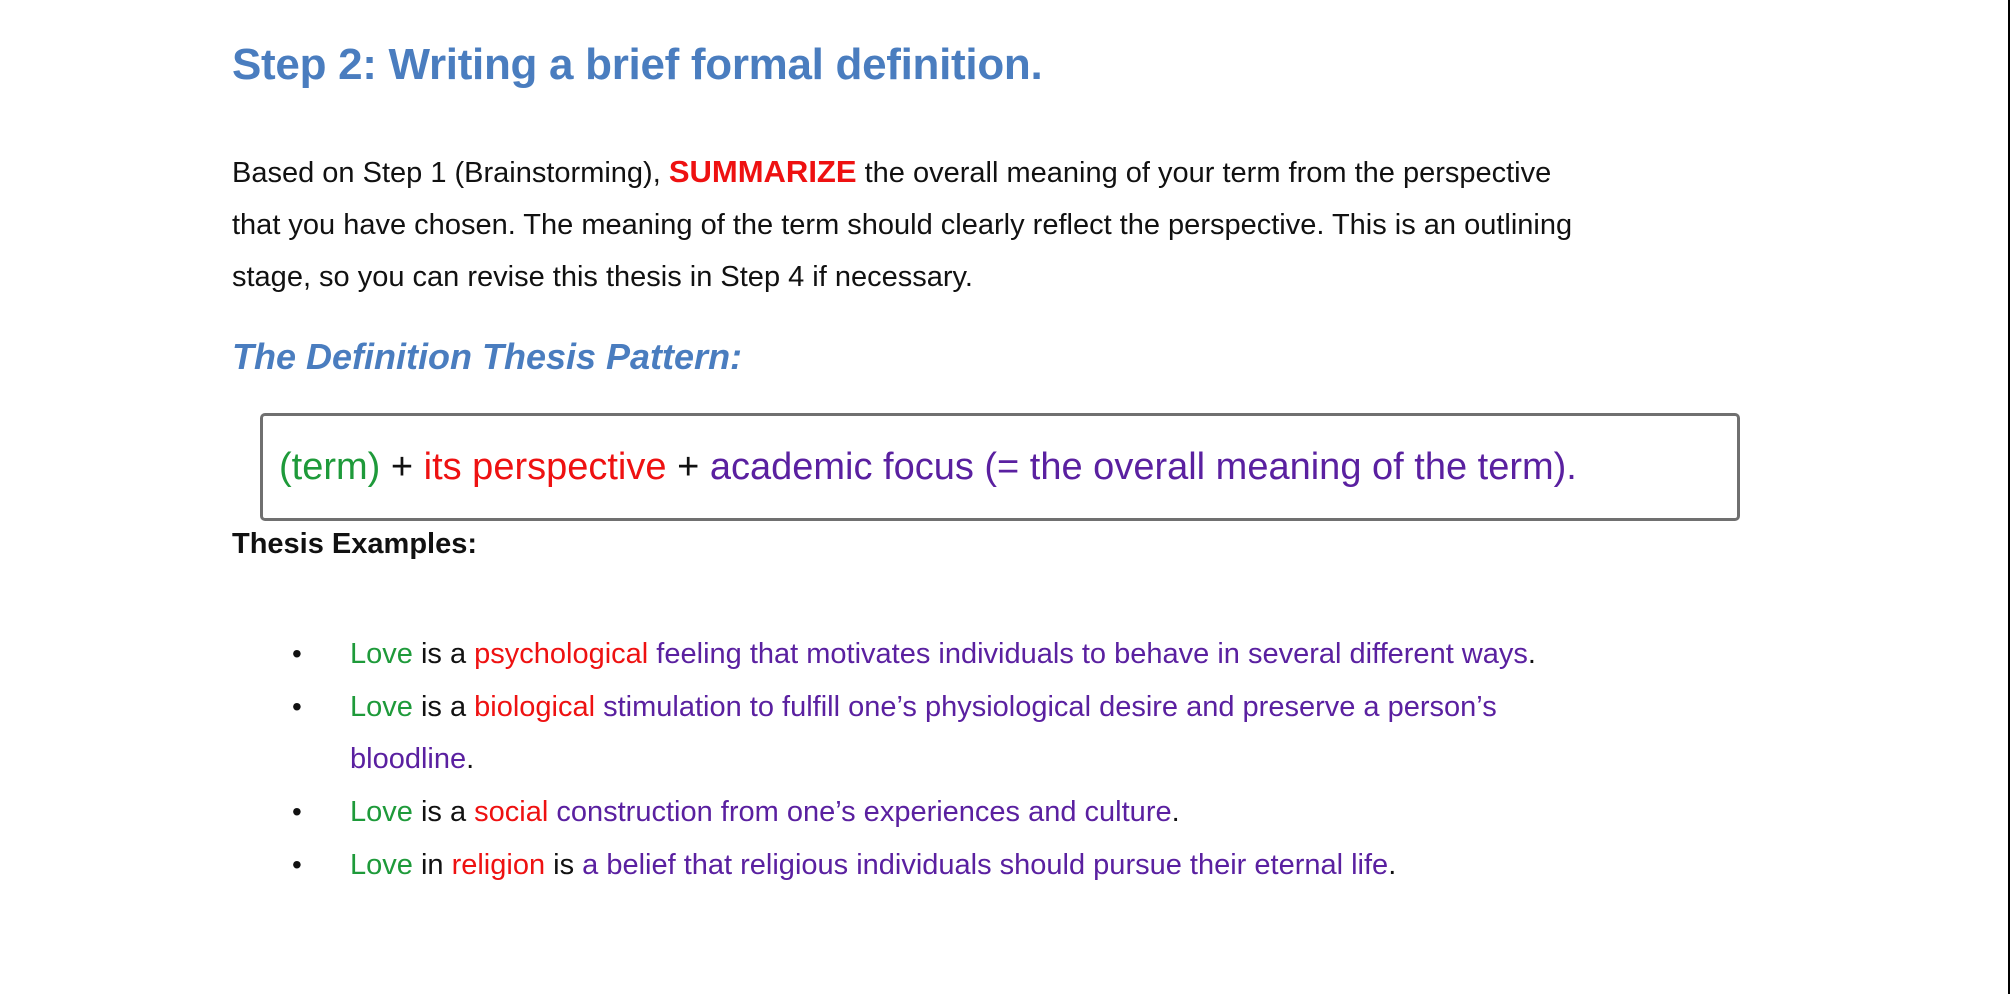  I want to click on pattern-perspective: its perspective, so click(545, 466).